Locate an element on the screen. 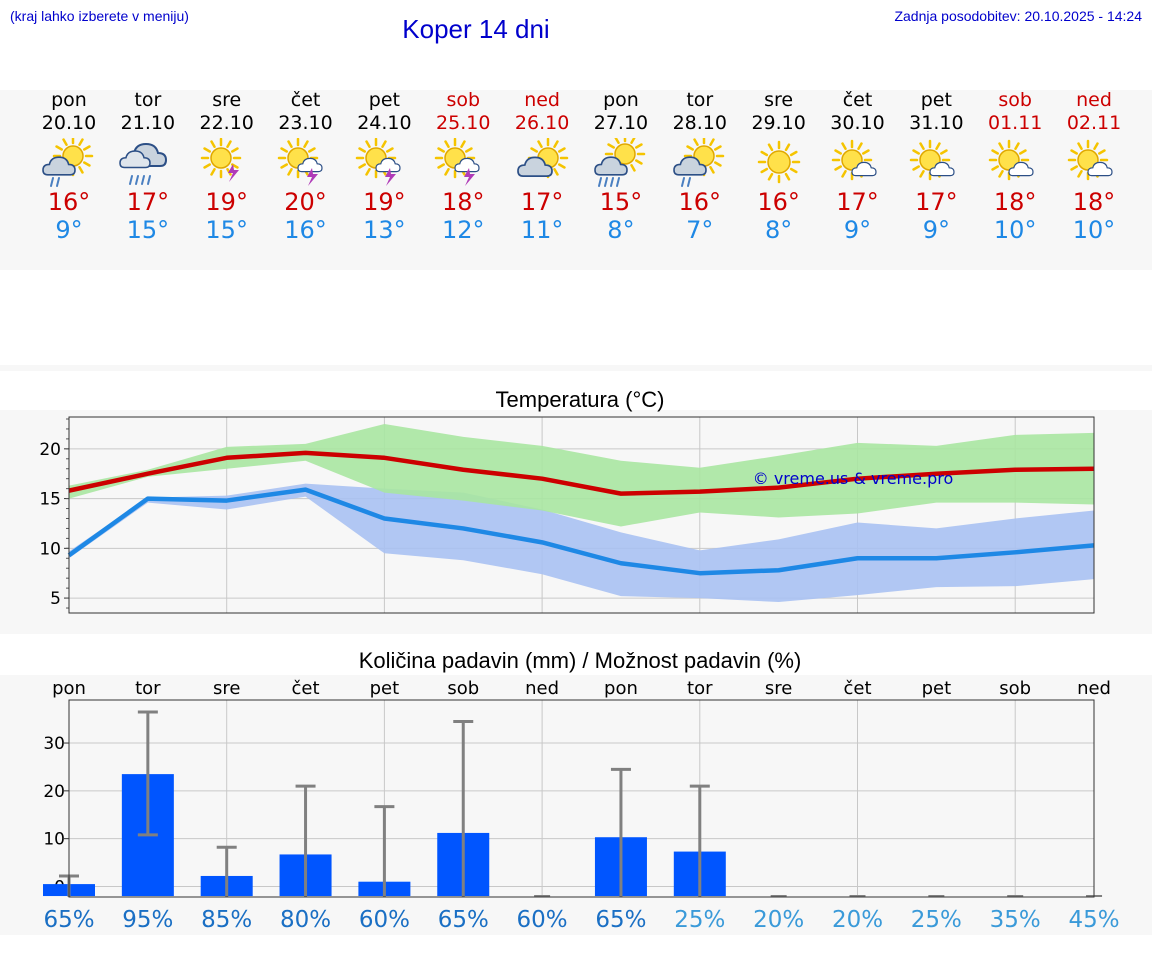 The width and height of the screenshot is (1152, 975). page-title: Koper 14 dni is located at coordinates (476, 29).